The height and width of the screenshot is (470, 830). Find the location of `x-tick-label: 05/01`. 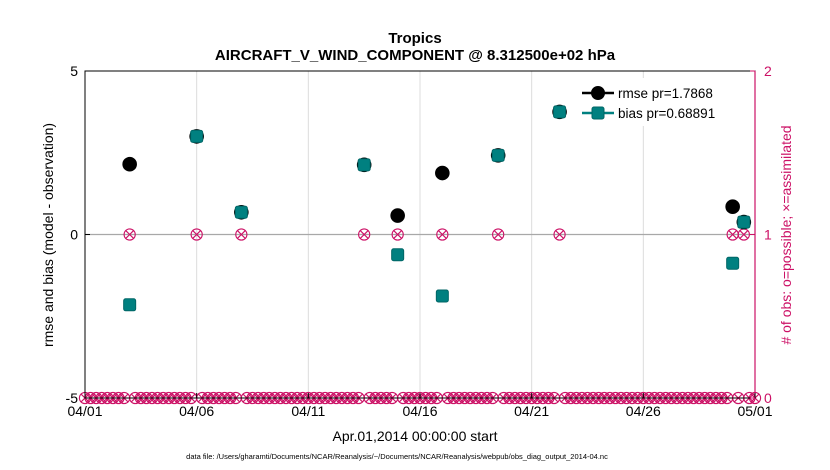

x-tick-label: 05/01 is located at coordinates (754, 411).